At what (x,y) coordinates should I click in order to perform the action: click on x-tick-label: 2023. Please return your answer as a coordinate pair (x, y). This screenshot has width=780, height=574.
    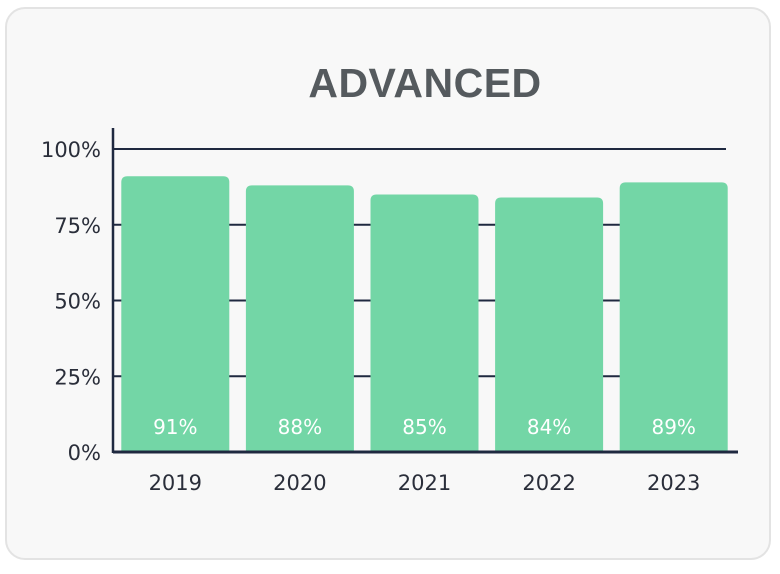
    Looking at the image, I should click on (673, 483).